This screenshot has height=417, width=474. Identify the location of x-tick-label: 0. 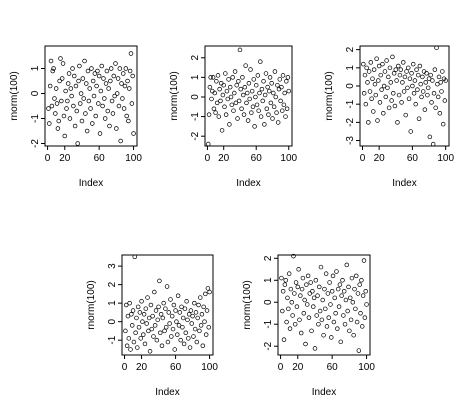
(48, 158).